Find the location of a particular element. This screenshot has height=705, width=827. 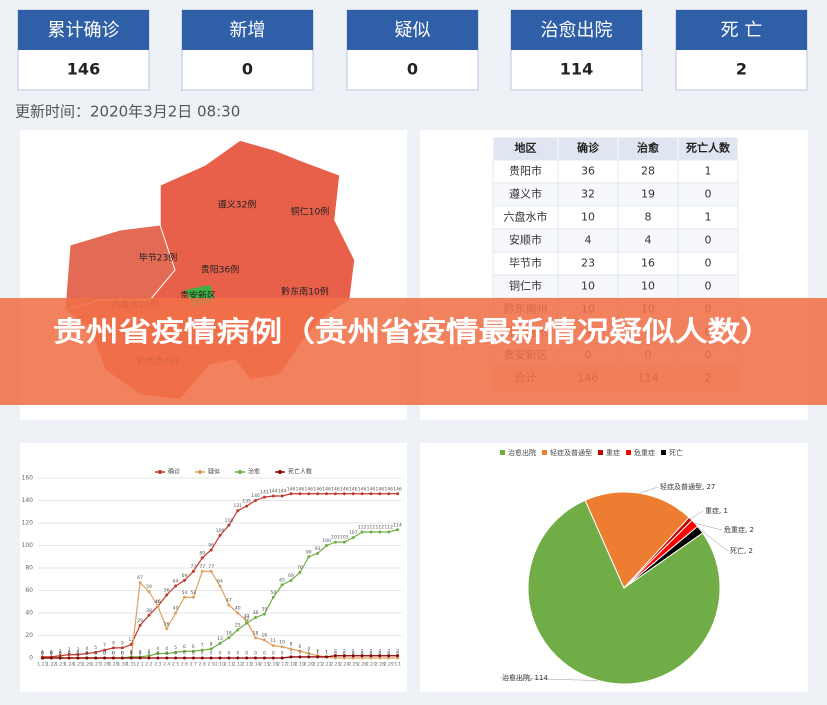

data-label: 54 is located at coordinates (273, 593).